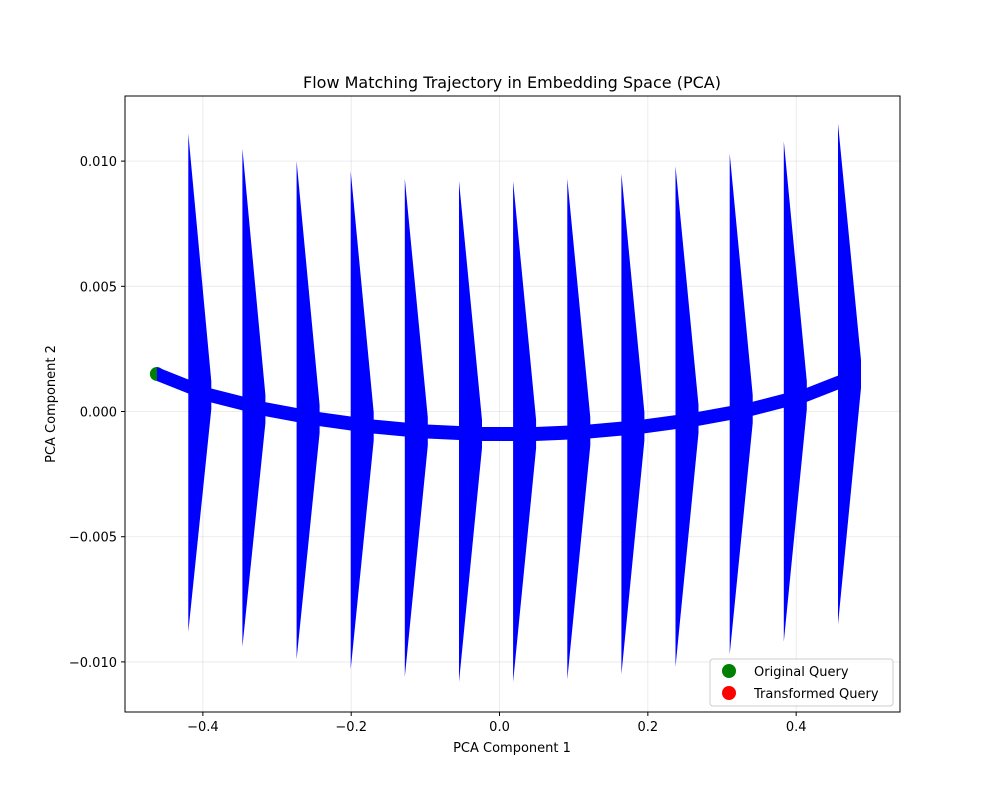 Image resolution: width=1000 pixels, height=800 pixels. What do you see at coordinates (51, 404) in the screenshot?
I see `y-axis-label: PCA Component 2` at bounding box center [51, 404].